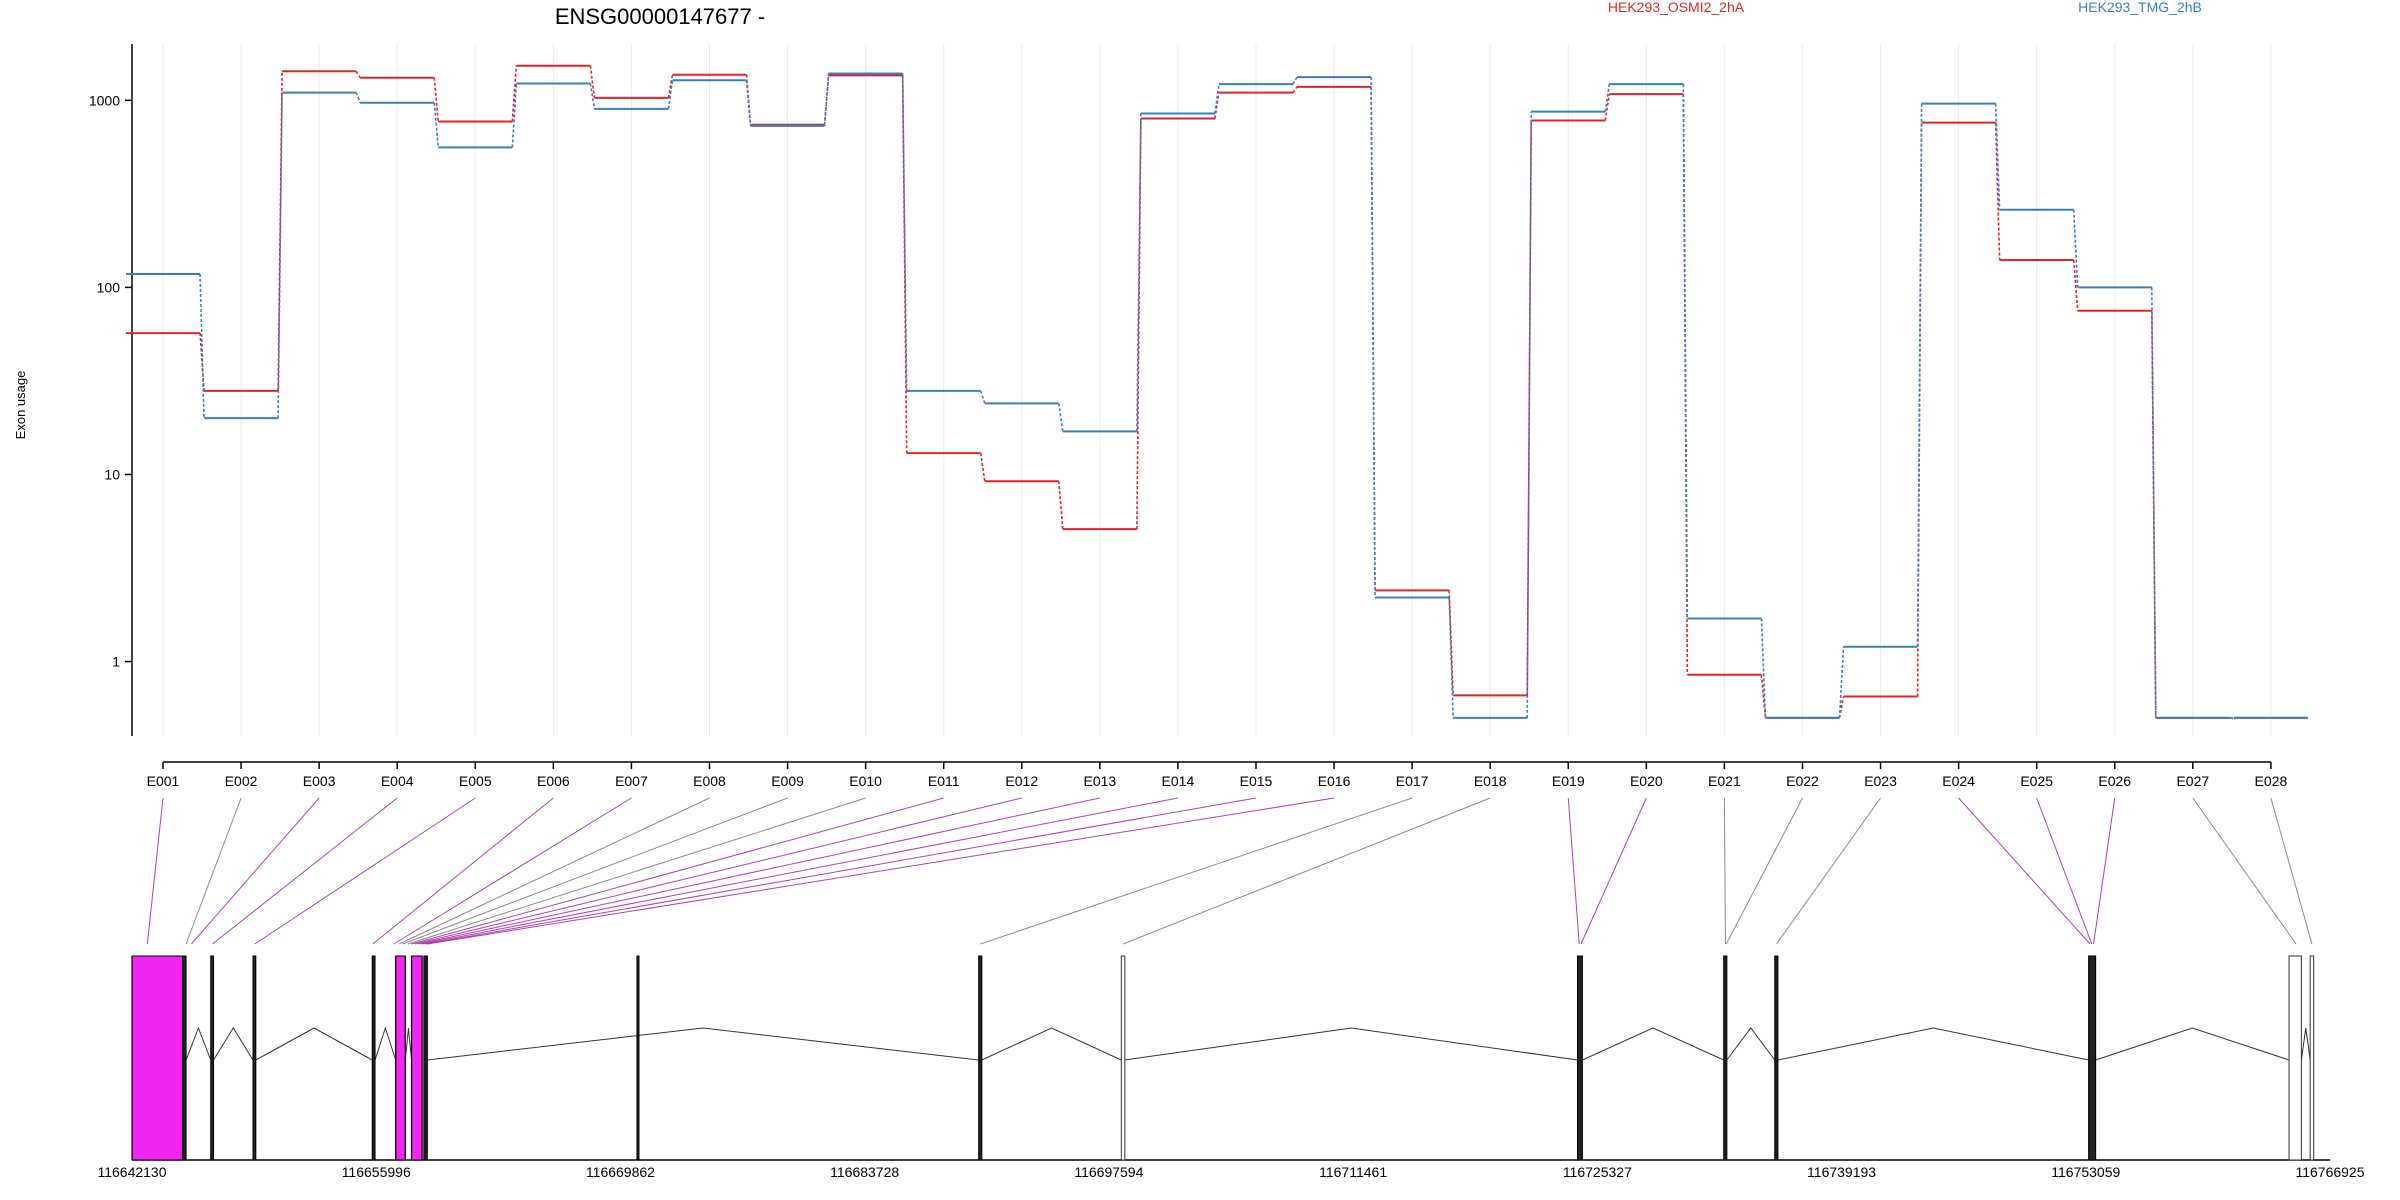  I want to click on x-tick-label: E015, so click(1256, 781).